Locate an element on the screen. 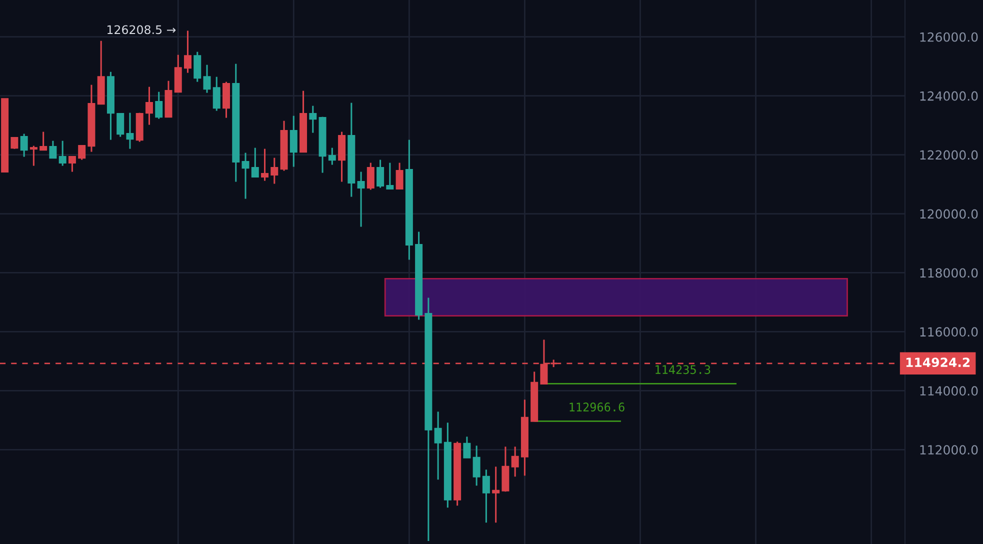  y-tick-label: 120000.0 is located at coordinates (949, 214).